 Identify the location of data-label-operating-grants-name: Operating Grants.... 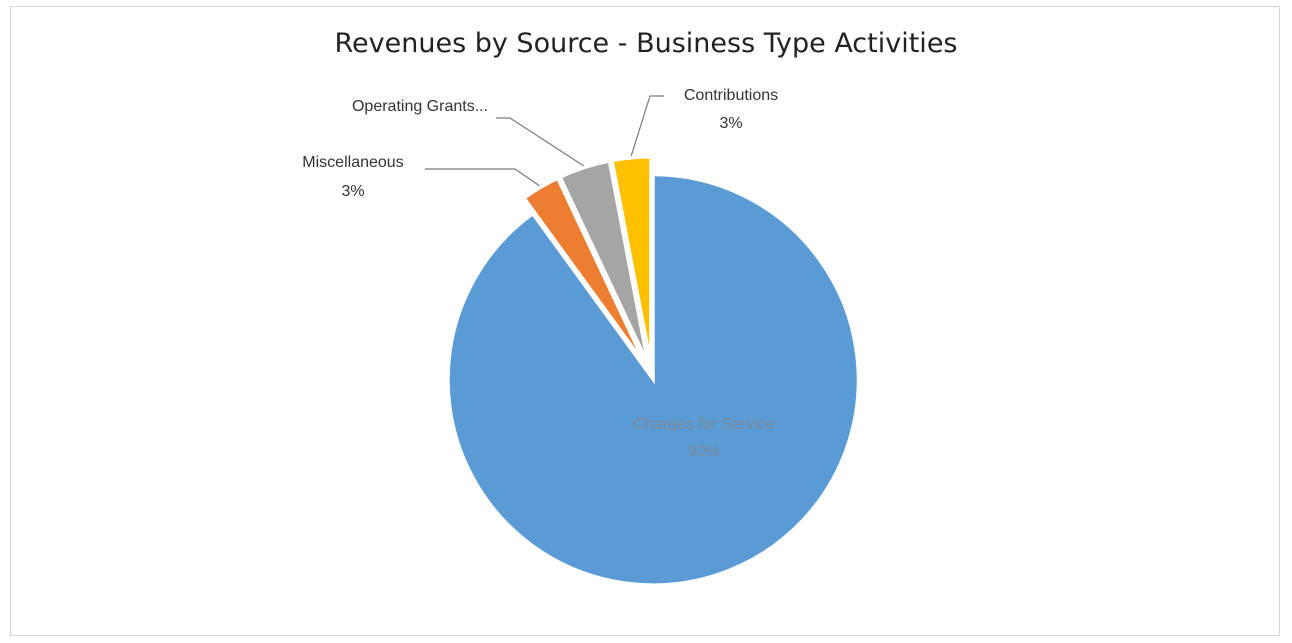
(420, 106).